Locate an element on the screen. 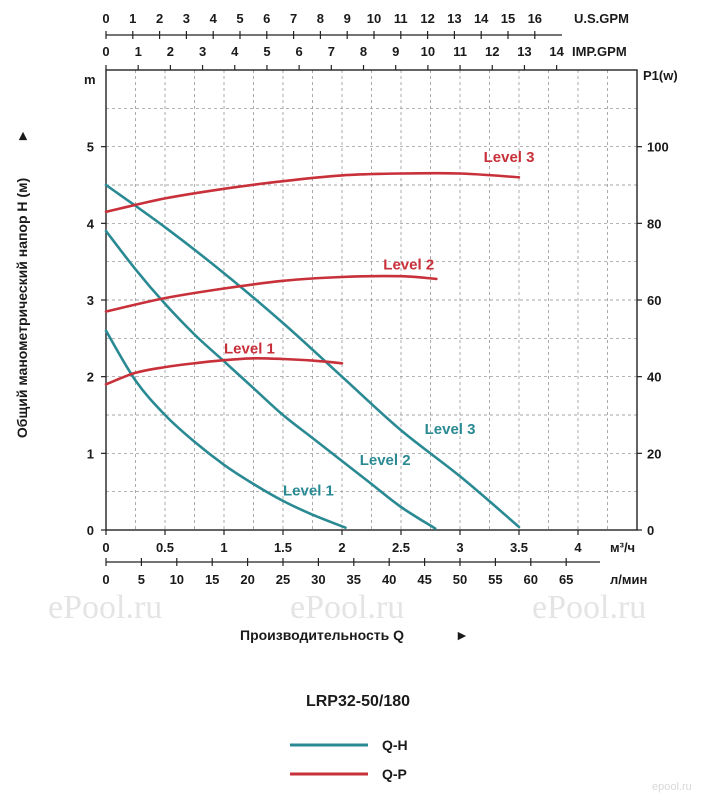 Image resolution: width=716 pixels, height=800 pixels. y-left-unit: m is located at coordinates (90, 79).